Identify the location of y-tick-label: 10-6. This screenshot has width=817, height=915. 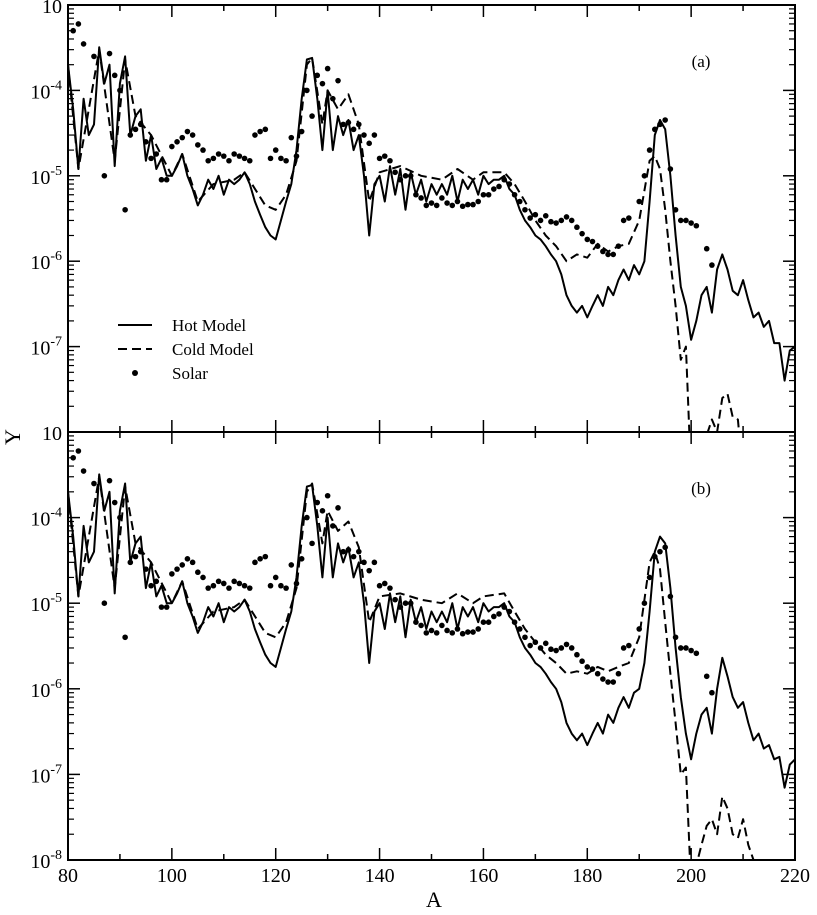
(46, 689).